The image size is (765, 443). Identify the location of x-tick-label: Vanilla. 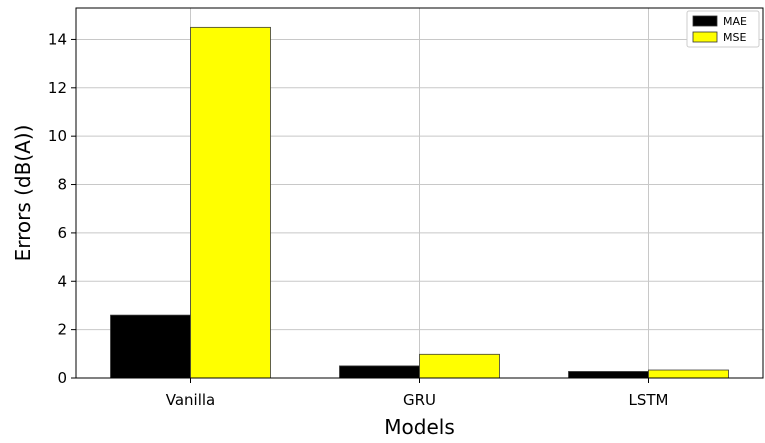
(191, 400).